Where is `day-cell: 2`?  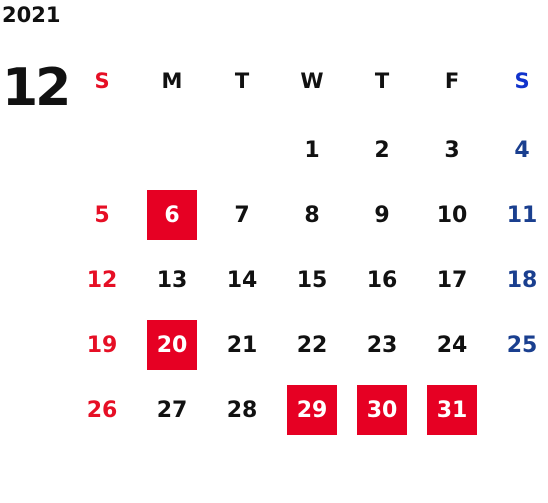 day-cell: 2 is located at coordinates (382, 150).